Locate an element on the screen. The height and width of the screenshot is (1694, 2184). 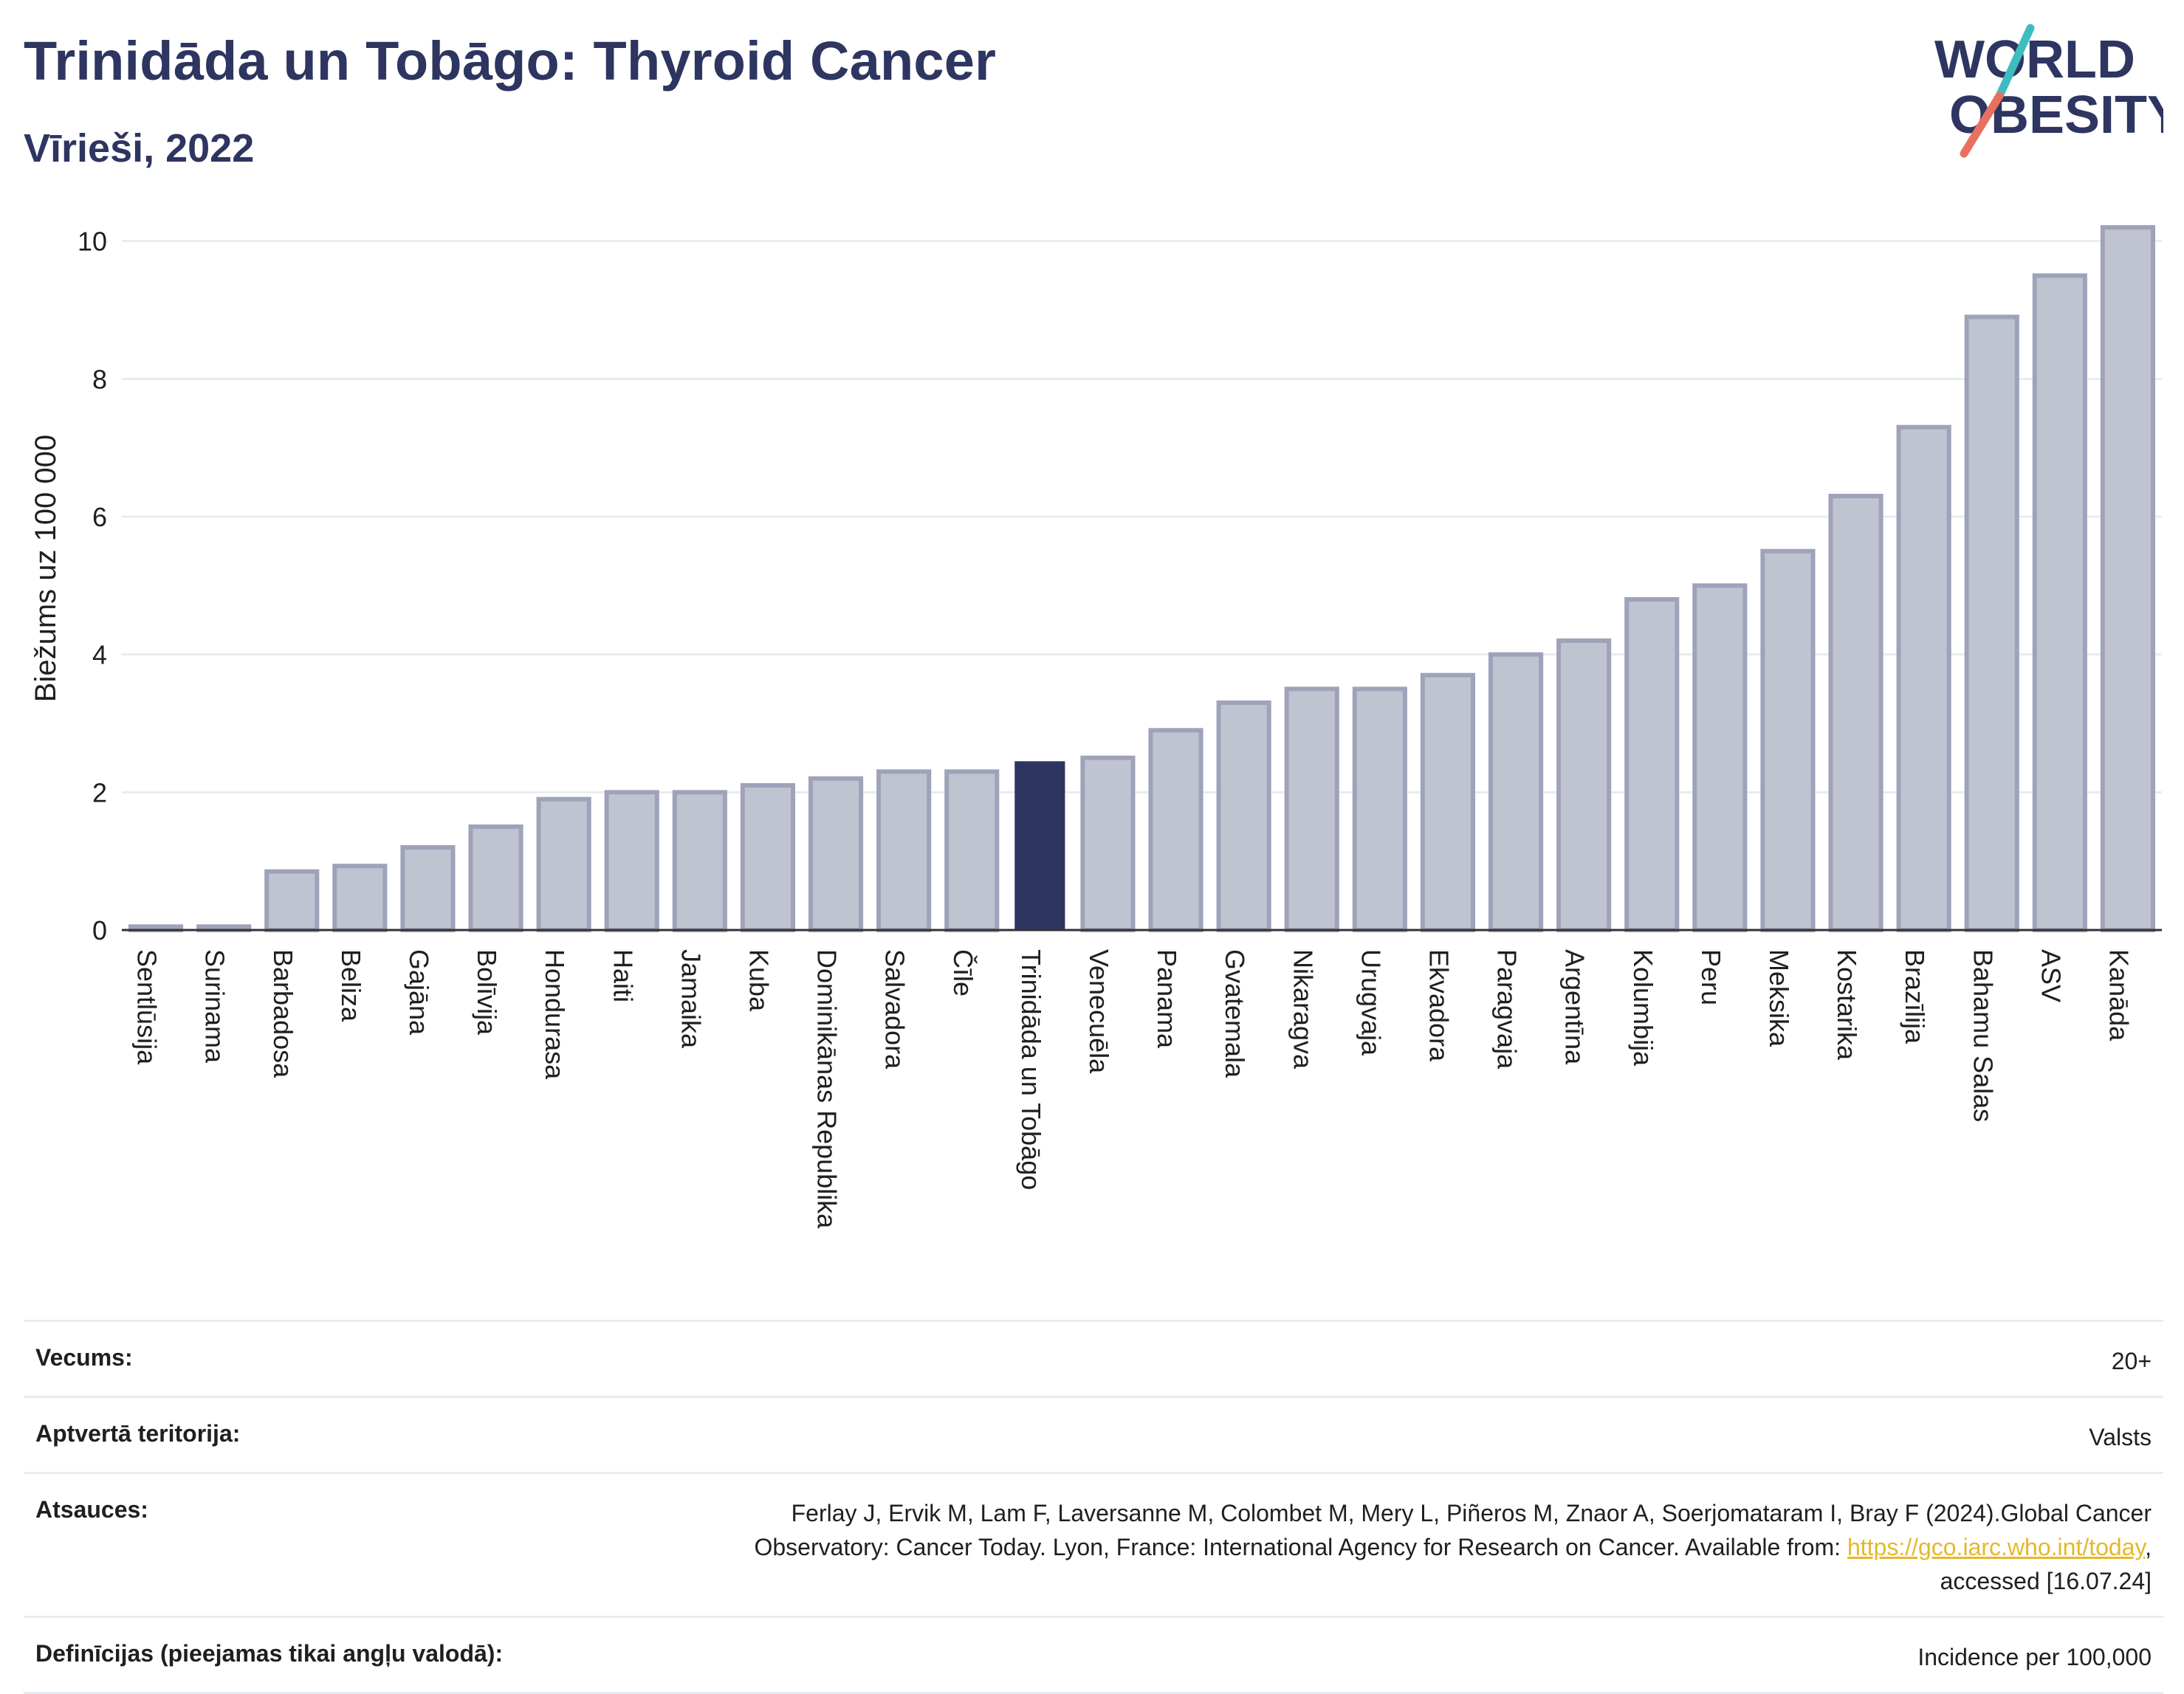
x-tick-label: Jamaika is located at coordinates (691, 999).